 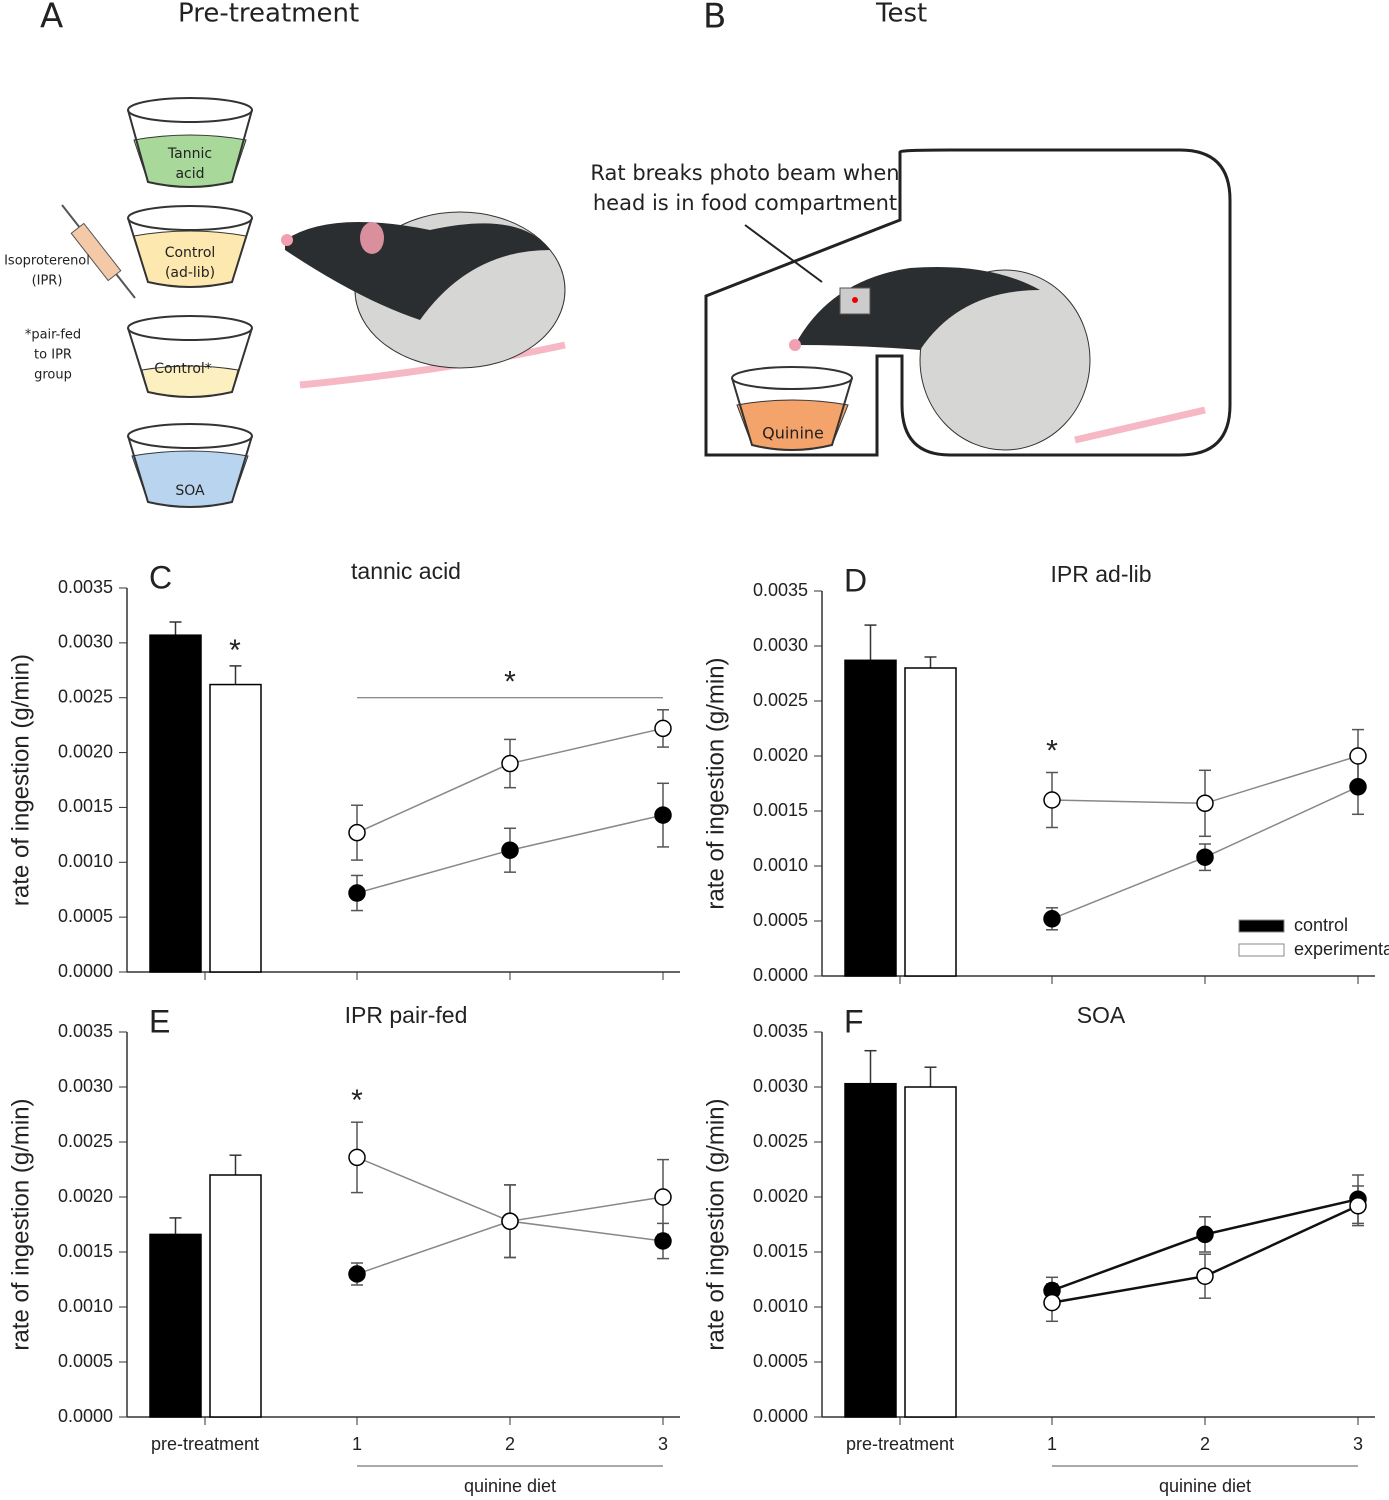 I want to click on legend-label: experimental, so click(x=1341, y=949).